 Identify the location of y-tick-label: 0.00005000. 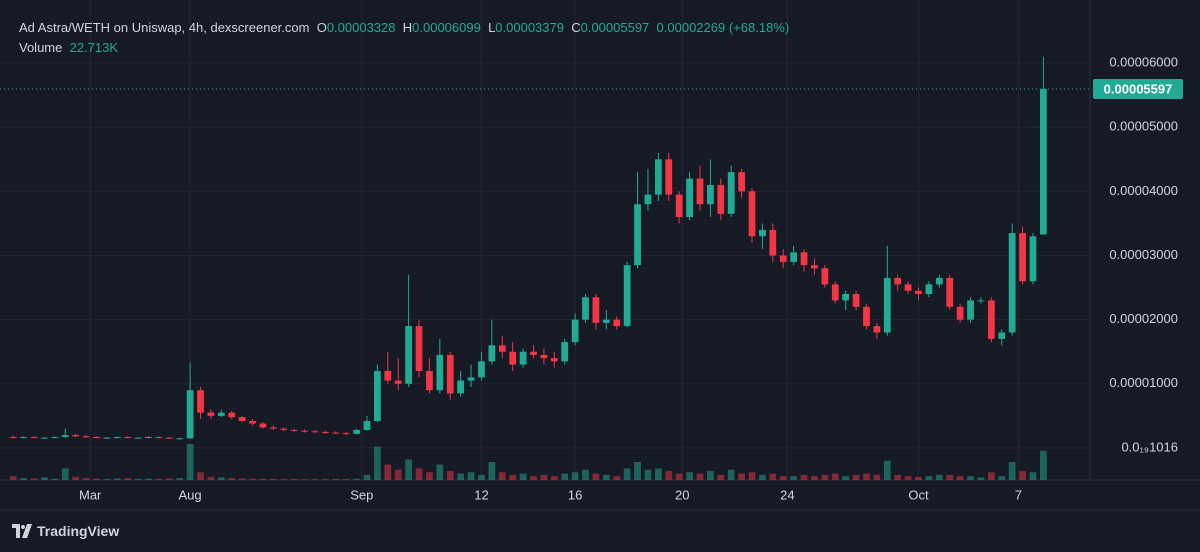
(1143, 126).